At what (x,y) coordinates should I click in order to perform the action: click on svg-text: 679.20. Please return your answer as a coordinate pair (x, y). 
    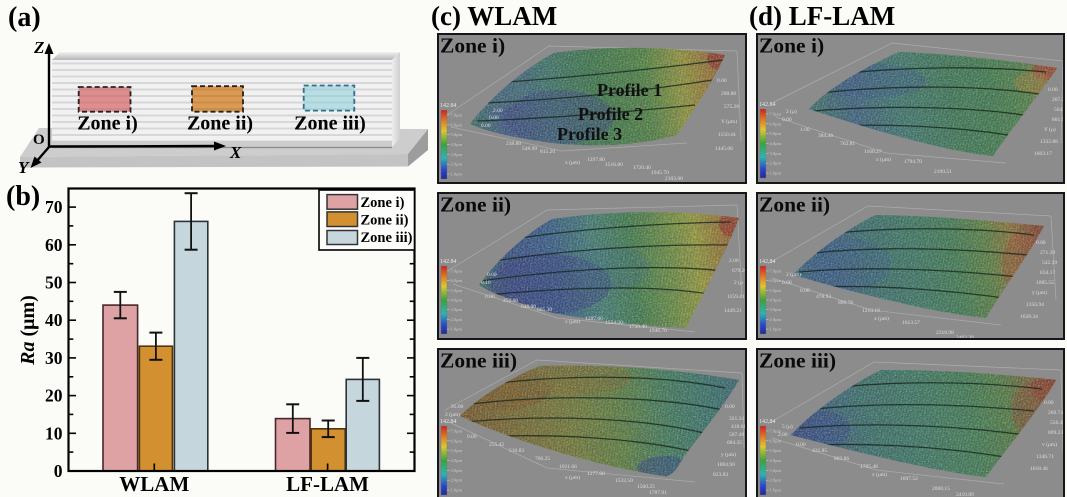
    Looking at the image, I should click on (739, 271).